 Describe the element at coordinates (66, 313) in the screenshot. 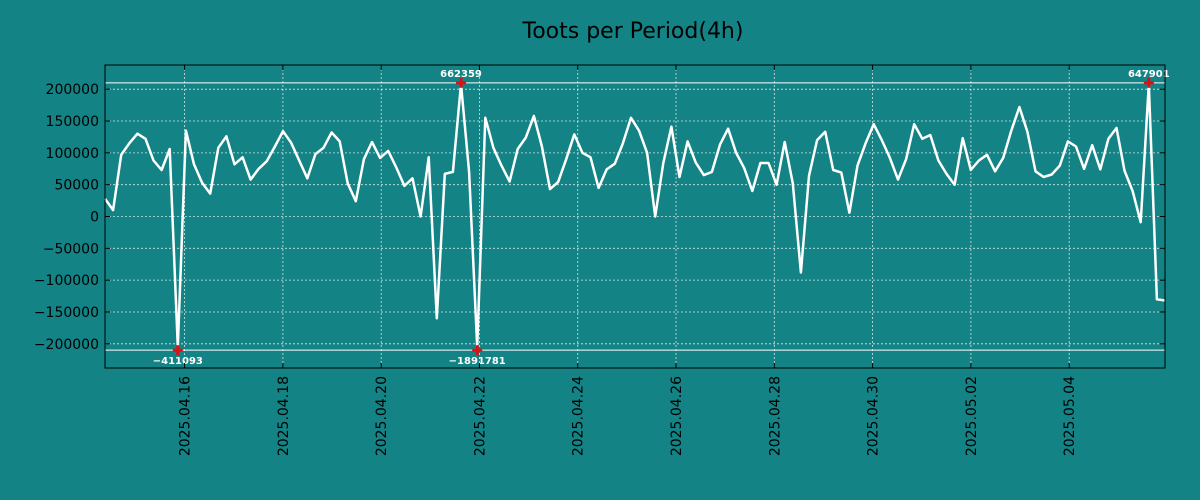

I see `y-tick-label: −150000` at that location.